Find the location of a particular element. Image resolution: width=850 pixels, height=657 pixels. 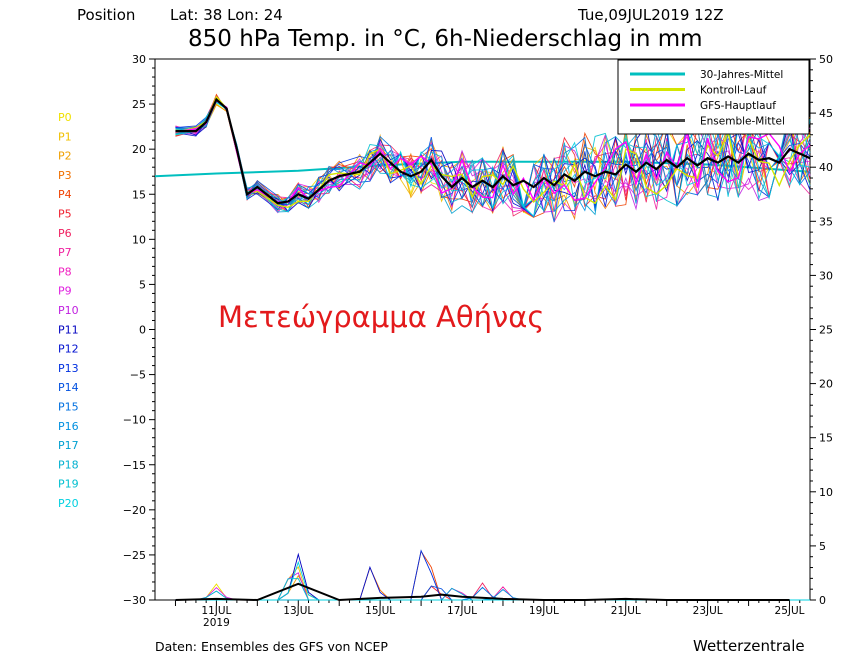

precip-line-p13 is located at coordinates (492, 575).